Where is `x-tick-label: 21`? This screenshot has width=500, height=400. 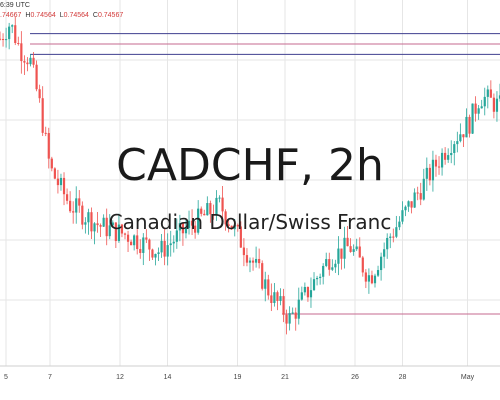 x-tick-label: 21 is located at coordinates (285, 377).